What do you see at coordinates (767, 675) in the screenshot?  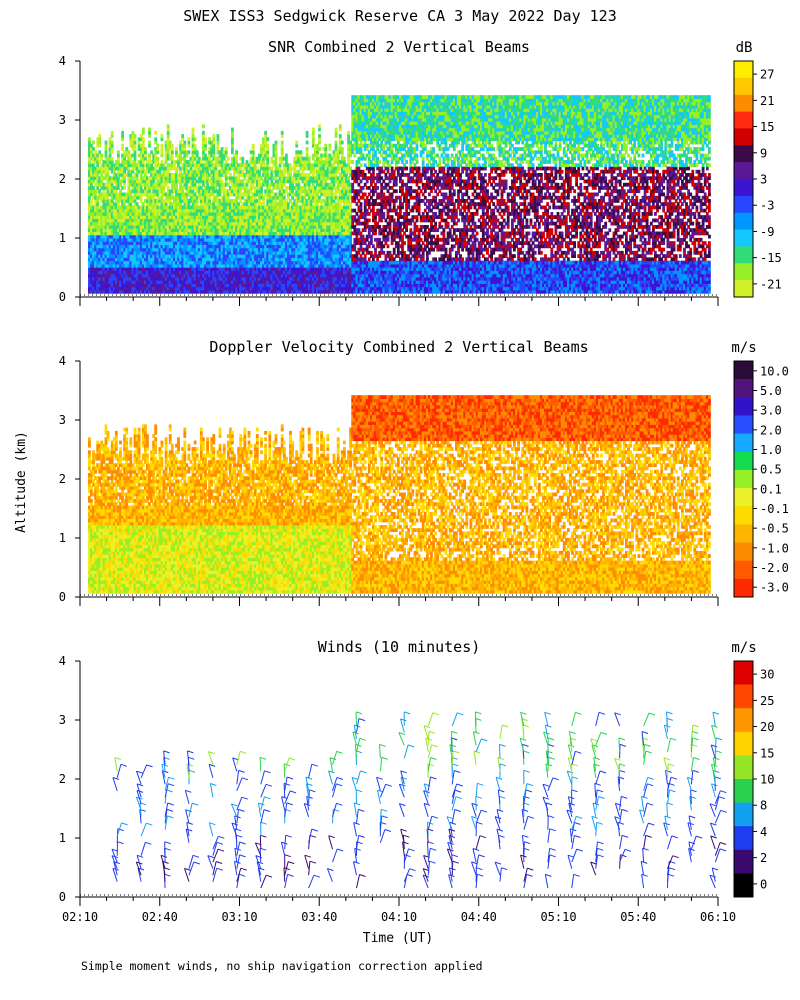 I see `colorbar-tick-label: 30` at bounding box center [767, 675].